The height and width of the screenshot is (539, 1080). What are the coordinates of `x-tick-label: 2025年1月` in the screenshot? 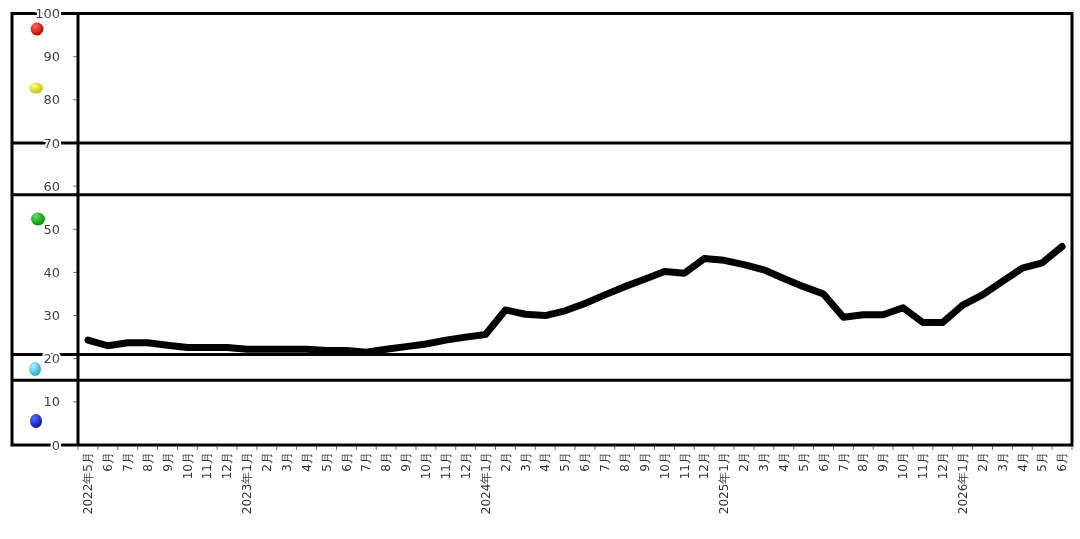 It's located at (724, 483).